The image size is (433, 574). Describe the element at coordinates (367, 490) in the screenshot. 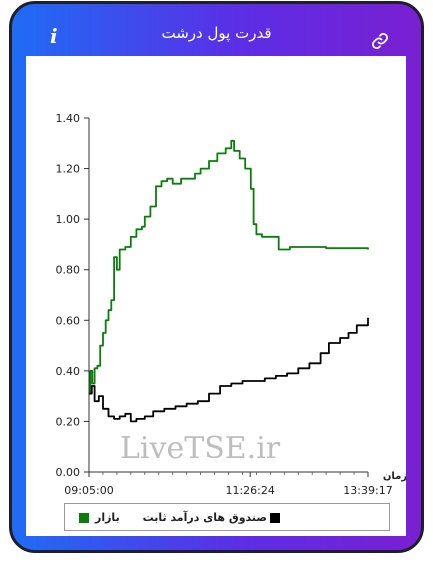

I see `x-tick-label: 13:39:17` at that location.